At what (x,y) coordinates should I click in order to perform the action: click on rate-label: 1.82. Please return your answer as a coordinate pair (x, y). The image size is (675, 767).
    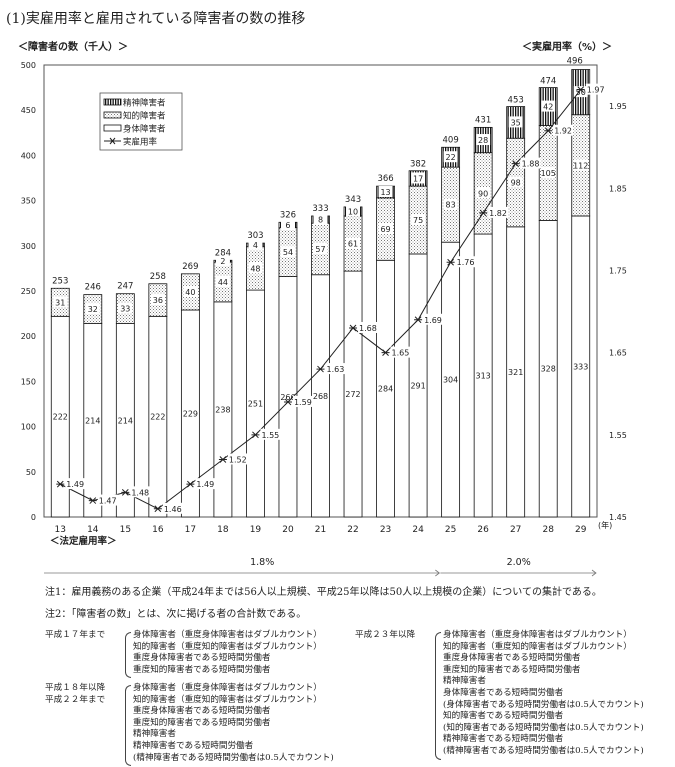
    Looking at the image, I should click on (498, 213).